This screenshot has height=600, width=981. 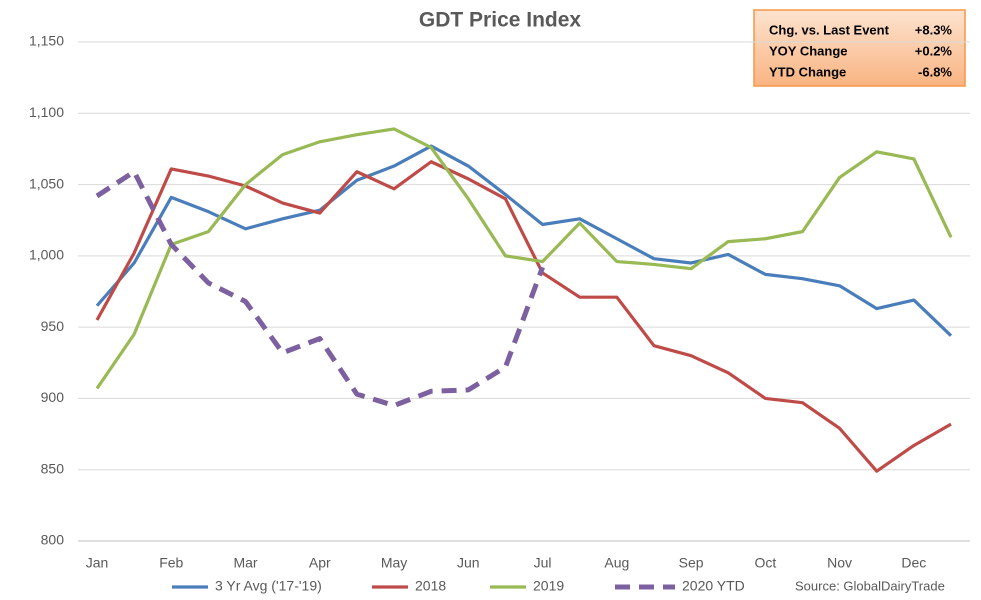 What do you see at coordinates (935, 71) in the screenshot?
I see `annotation-value: -6.8%` at bounding box center [935, 71].